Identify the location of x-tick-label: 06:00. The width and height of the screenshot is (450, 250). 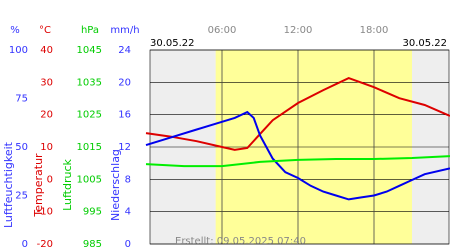
(222, 30).